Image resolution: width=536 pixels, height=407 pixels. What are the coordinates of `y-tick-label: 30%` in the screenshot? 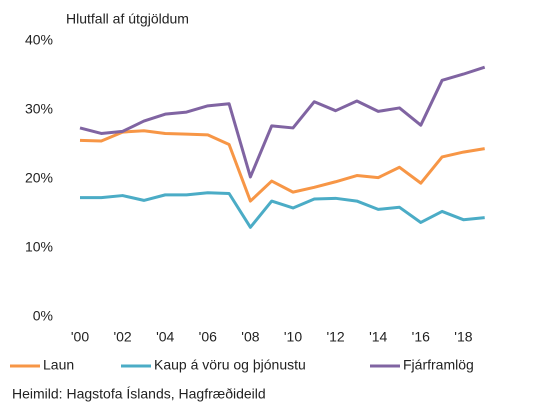 It's located at (39, 109).